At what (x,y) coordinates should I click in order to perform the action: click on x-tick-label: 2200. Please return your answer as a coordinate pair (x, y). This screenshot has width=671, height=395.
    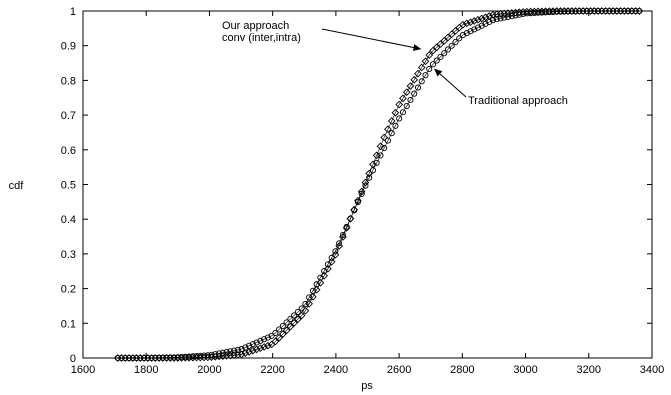
    Looking at the image, I should click on (272, 370).